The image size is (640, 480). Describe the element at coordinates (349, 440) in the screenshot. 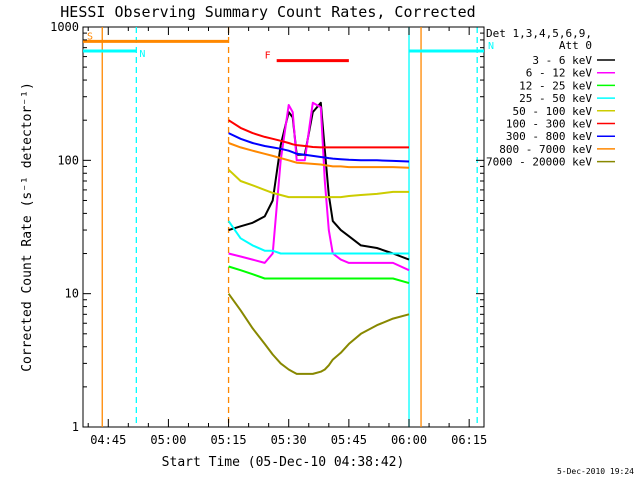

I see `x-tick-label-4: 05:45` at that location.